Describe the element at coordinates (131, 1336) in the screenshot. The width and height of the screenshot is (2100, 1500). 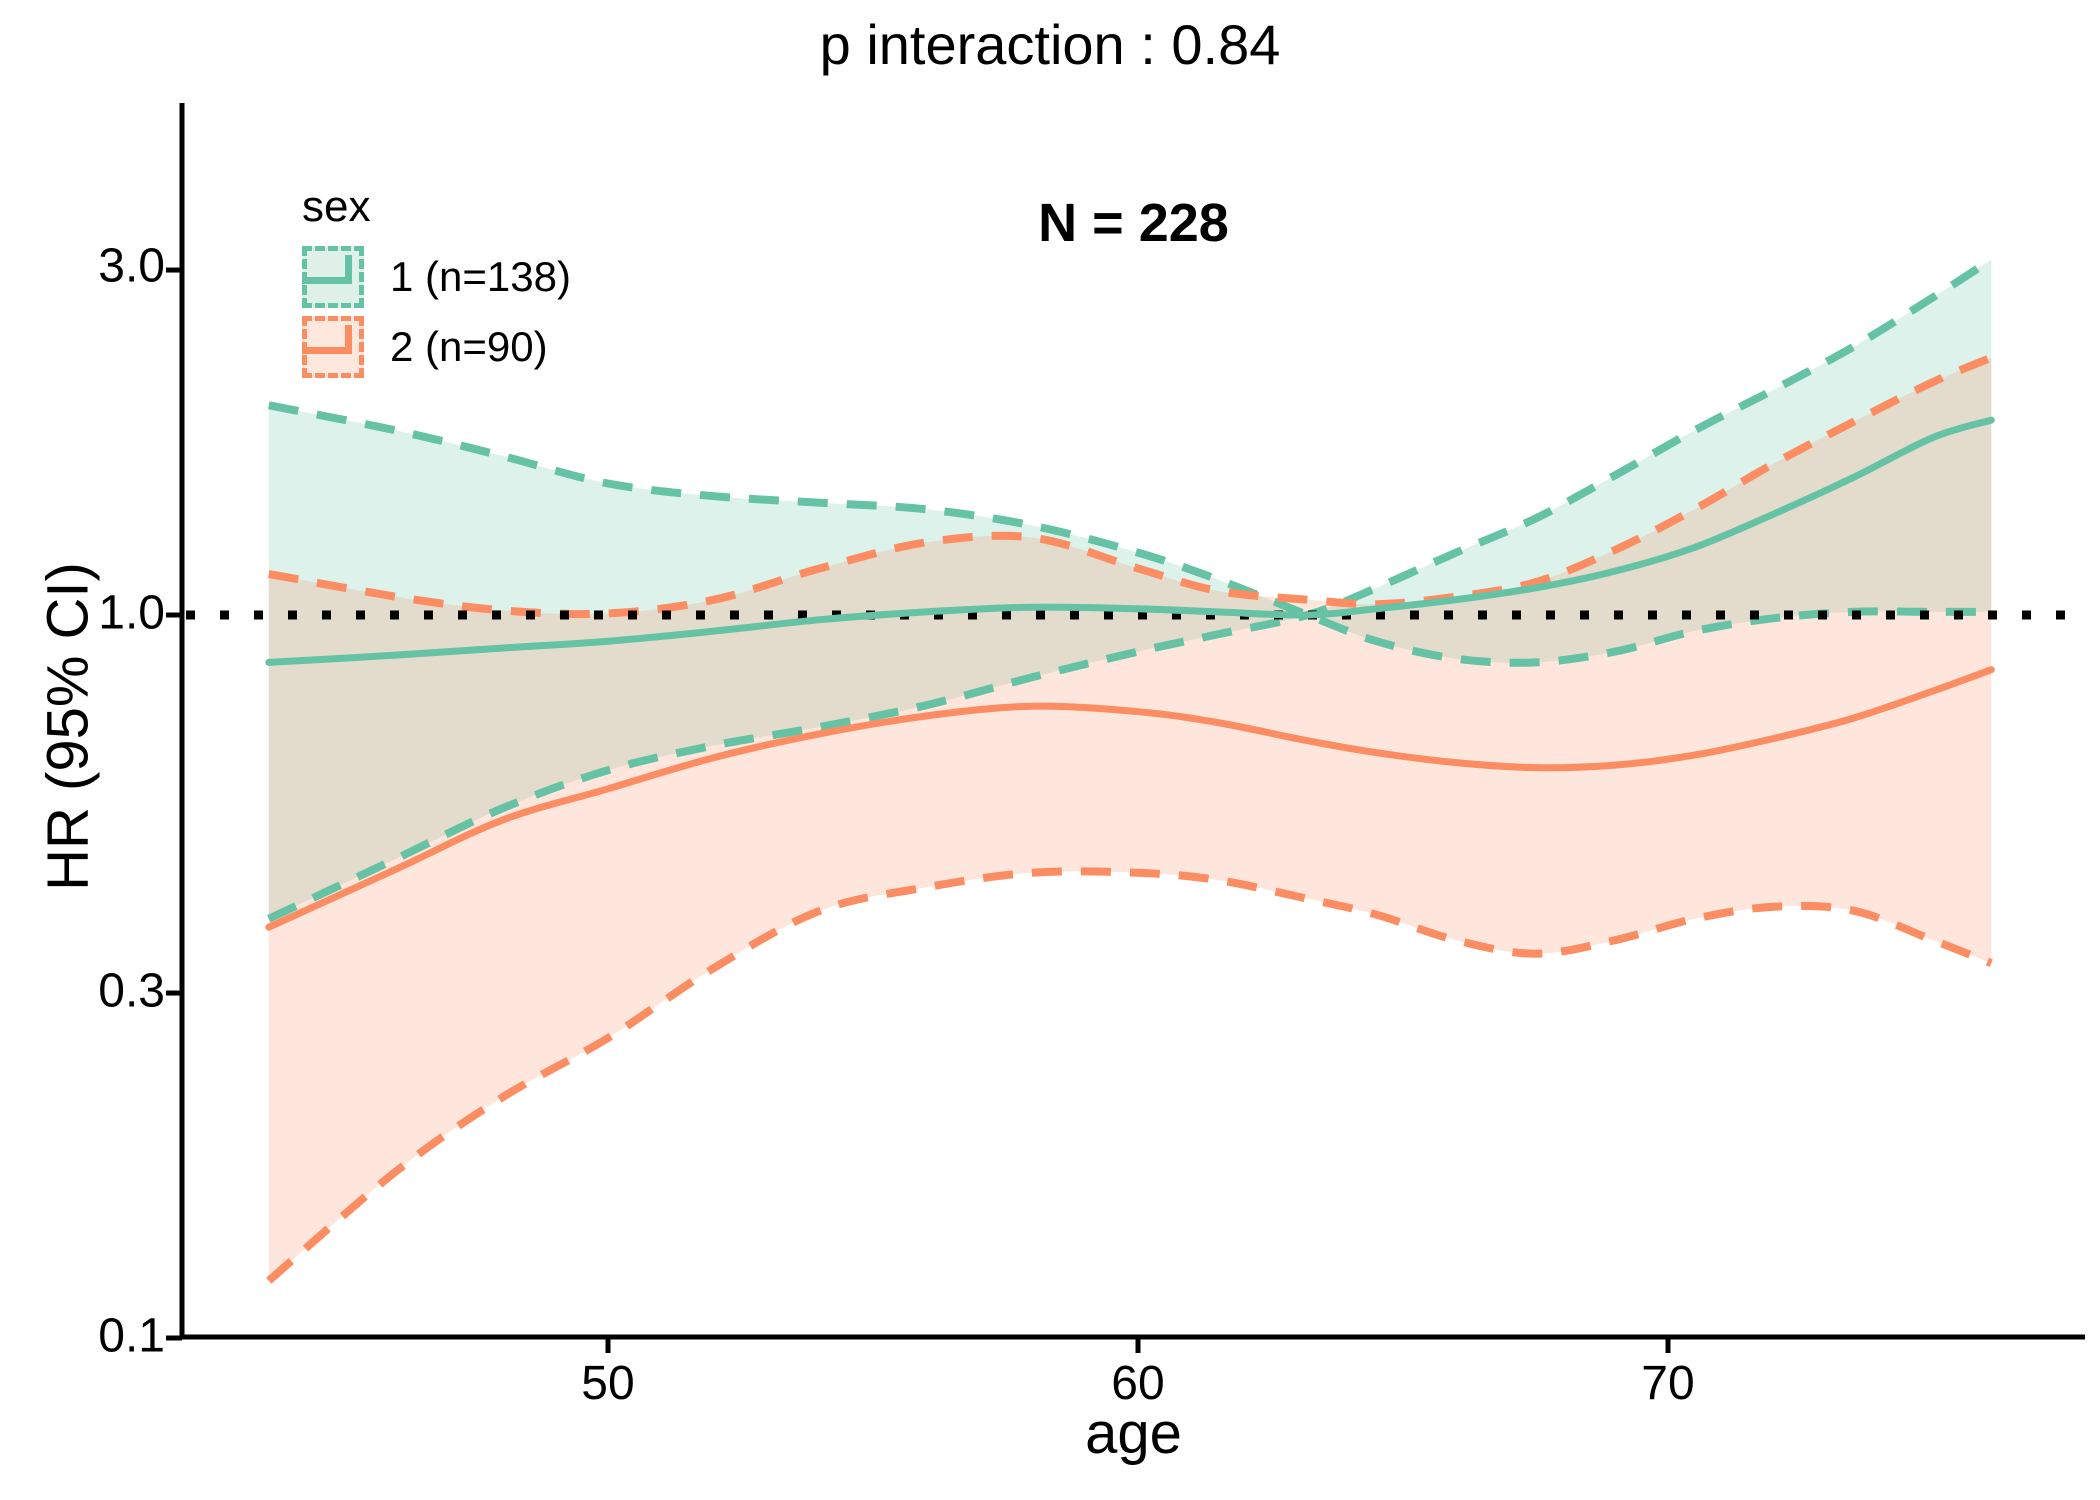
I see `y-tick-label-01: 0.1` at that location.